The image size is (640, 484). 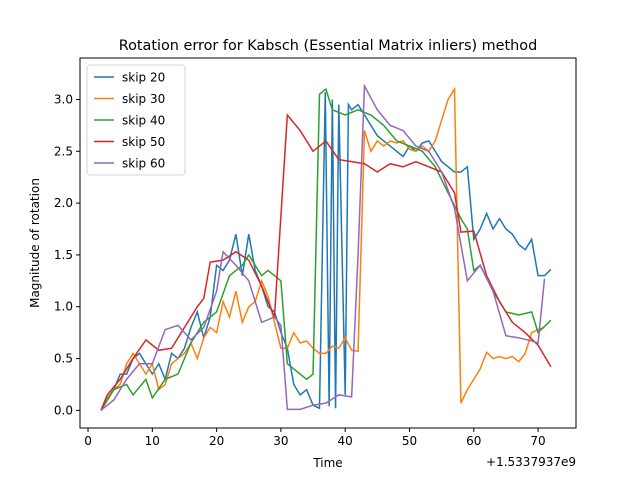 I want to click on x-tick-label: 0, so click(x=88, y=441).